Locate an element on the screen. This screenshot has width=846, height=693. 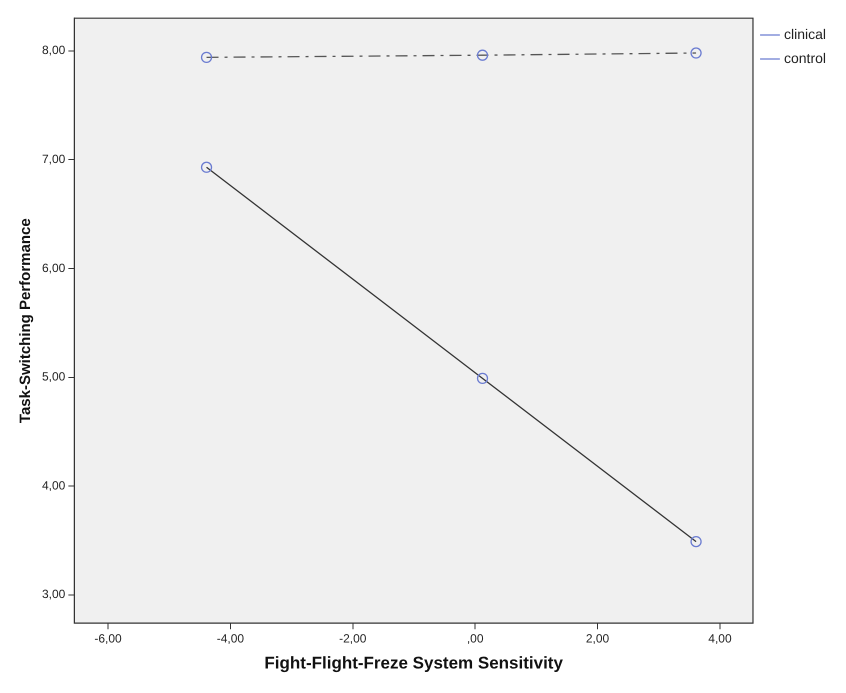
x-tick-label: ,00 is located at coordinates (475, 639).